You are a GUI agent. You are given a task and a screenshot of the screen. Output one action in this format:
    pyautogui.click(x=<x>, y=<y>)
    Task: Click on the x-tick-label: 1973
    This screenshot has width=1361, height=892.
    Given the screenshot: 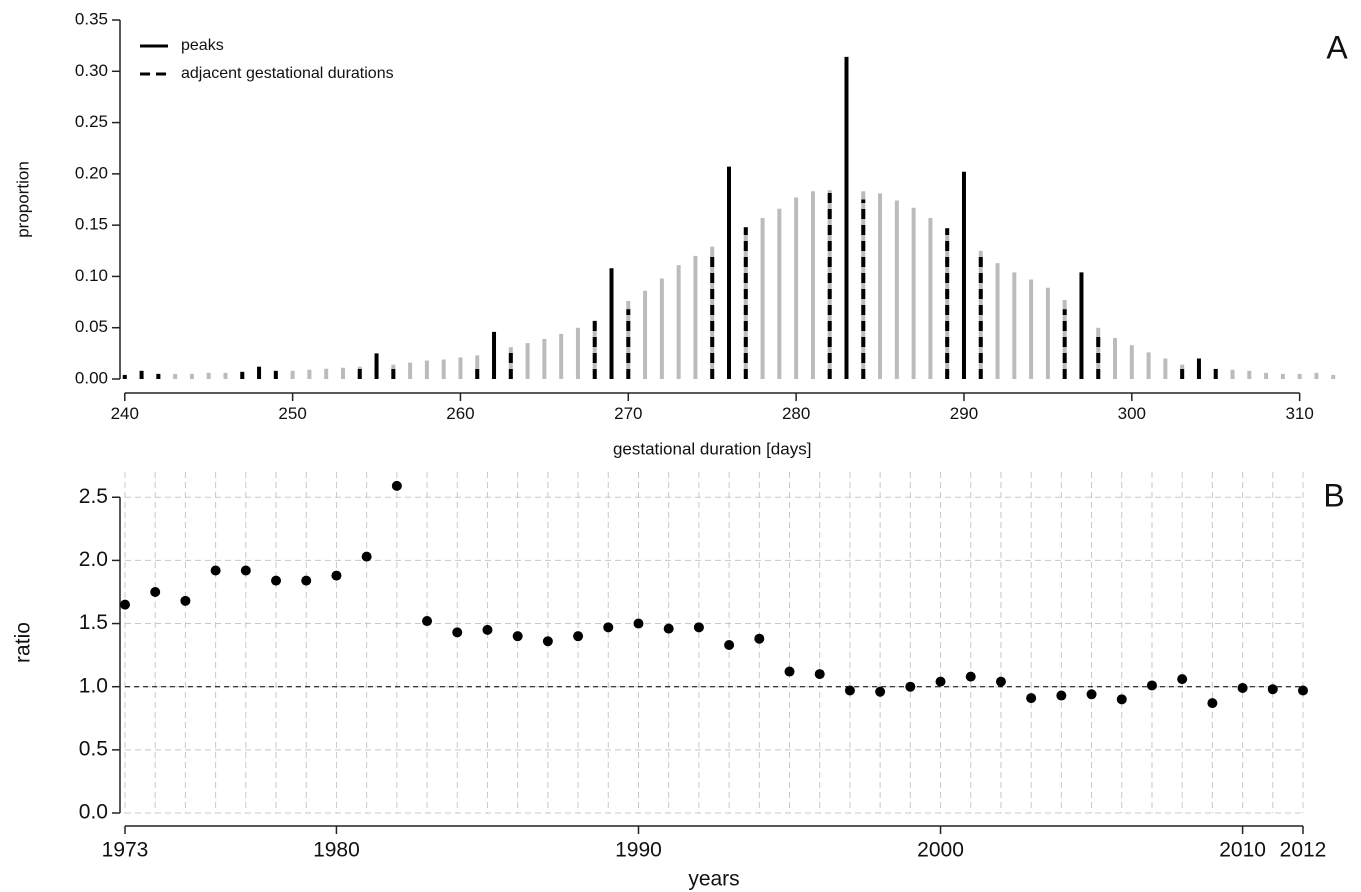 What is the action you would take?
    pyautogui.click(x=125, y=849)
    